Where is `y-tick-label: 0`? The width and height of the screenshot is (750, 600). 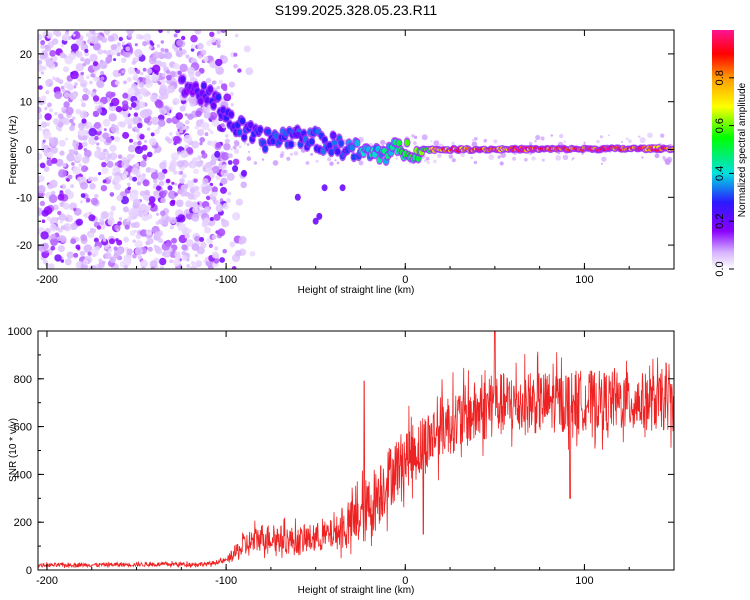 y-tick-label: 0 is located at coordinates (29, 151).